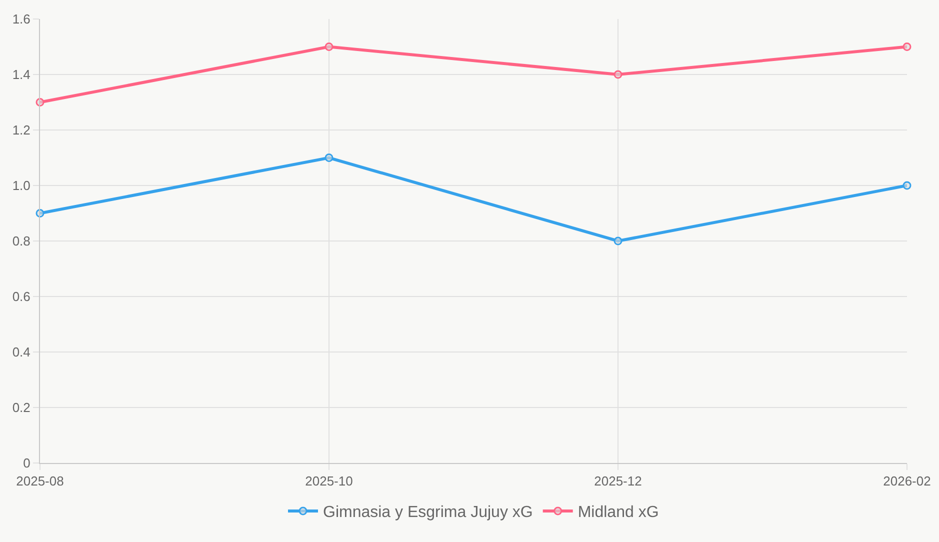  What do you see at coordinates (329, 481) in the screenshot?
I see `x-tick-label: 2025-10` at bounding box center [329, 481].